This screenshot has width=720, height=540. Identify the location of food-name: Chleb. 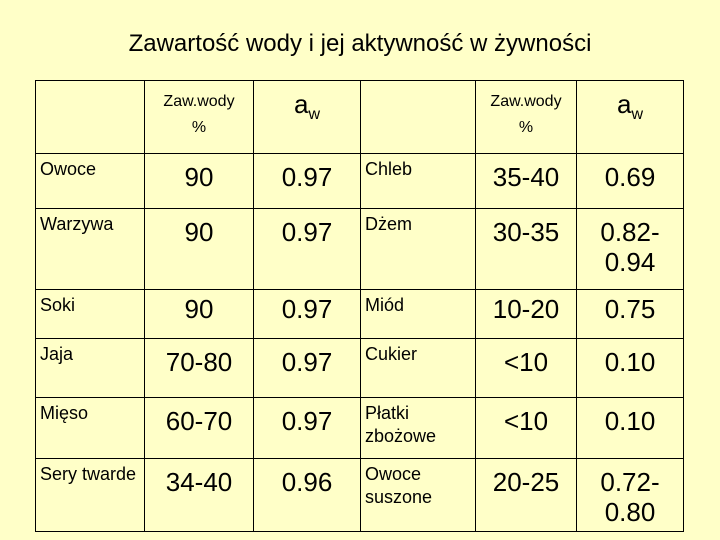
(418, 181).